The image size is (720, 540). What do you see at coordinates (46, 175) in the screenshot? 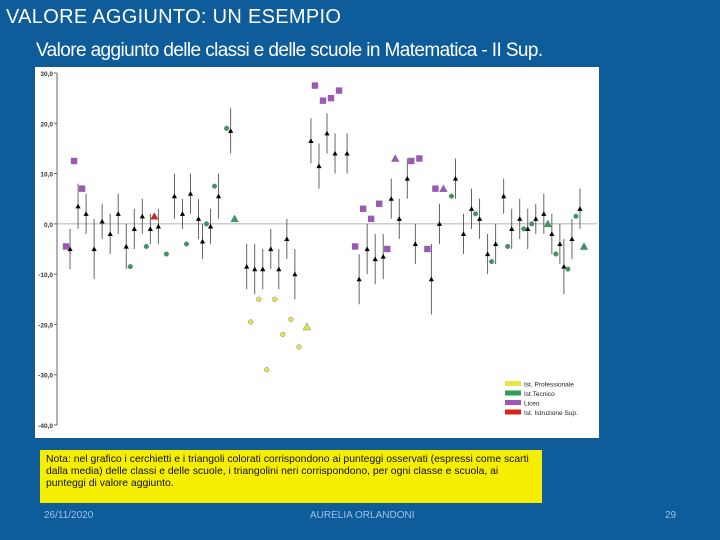
I see `y-tick-label: 10,0` at bounding box center [46, 175].